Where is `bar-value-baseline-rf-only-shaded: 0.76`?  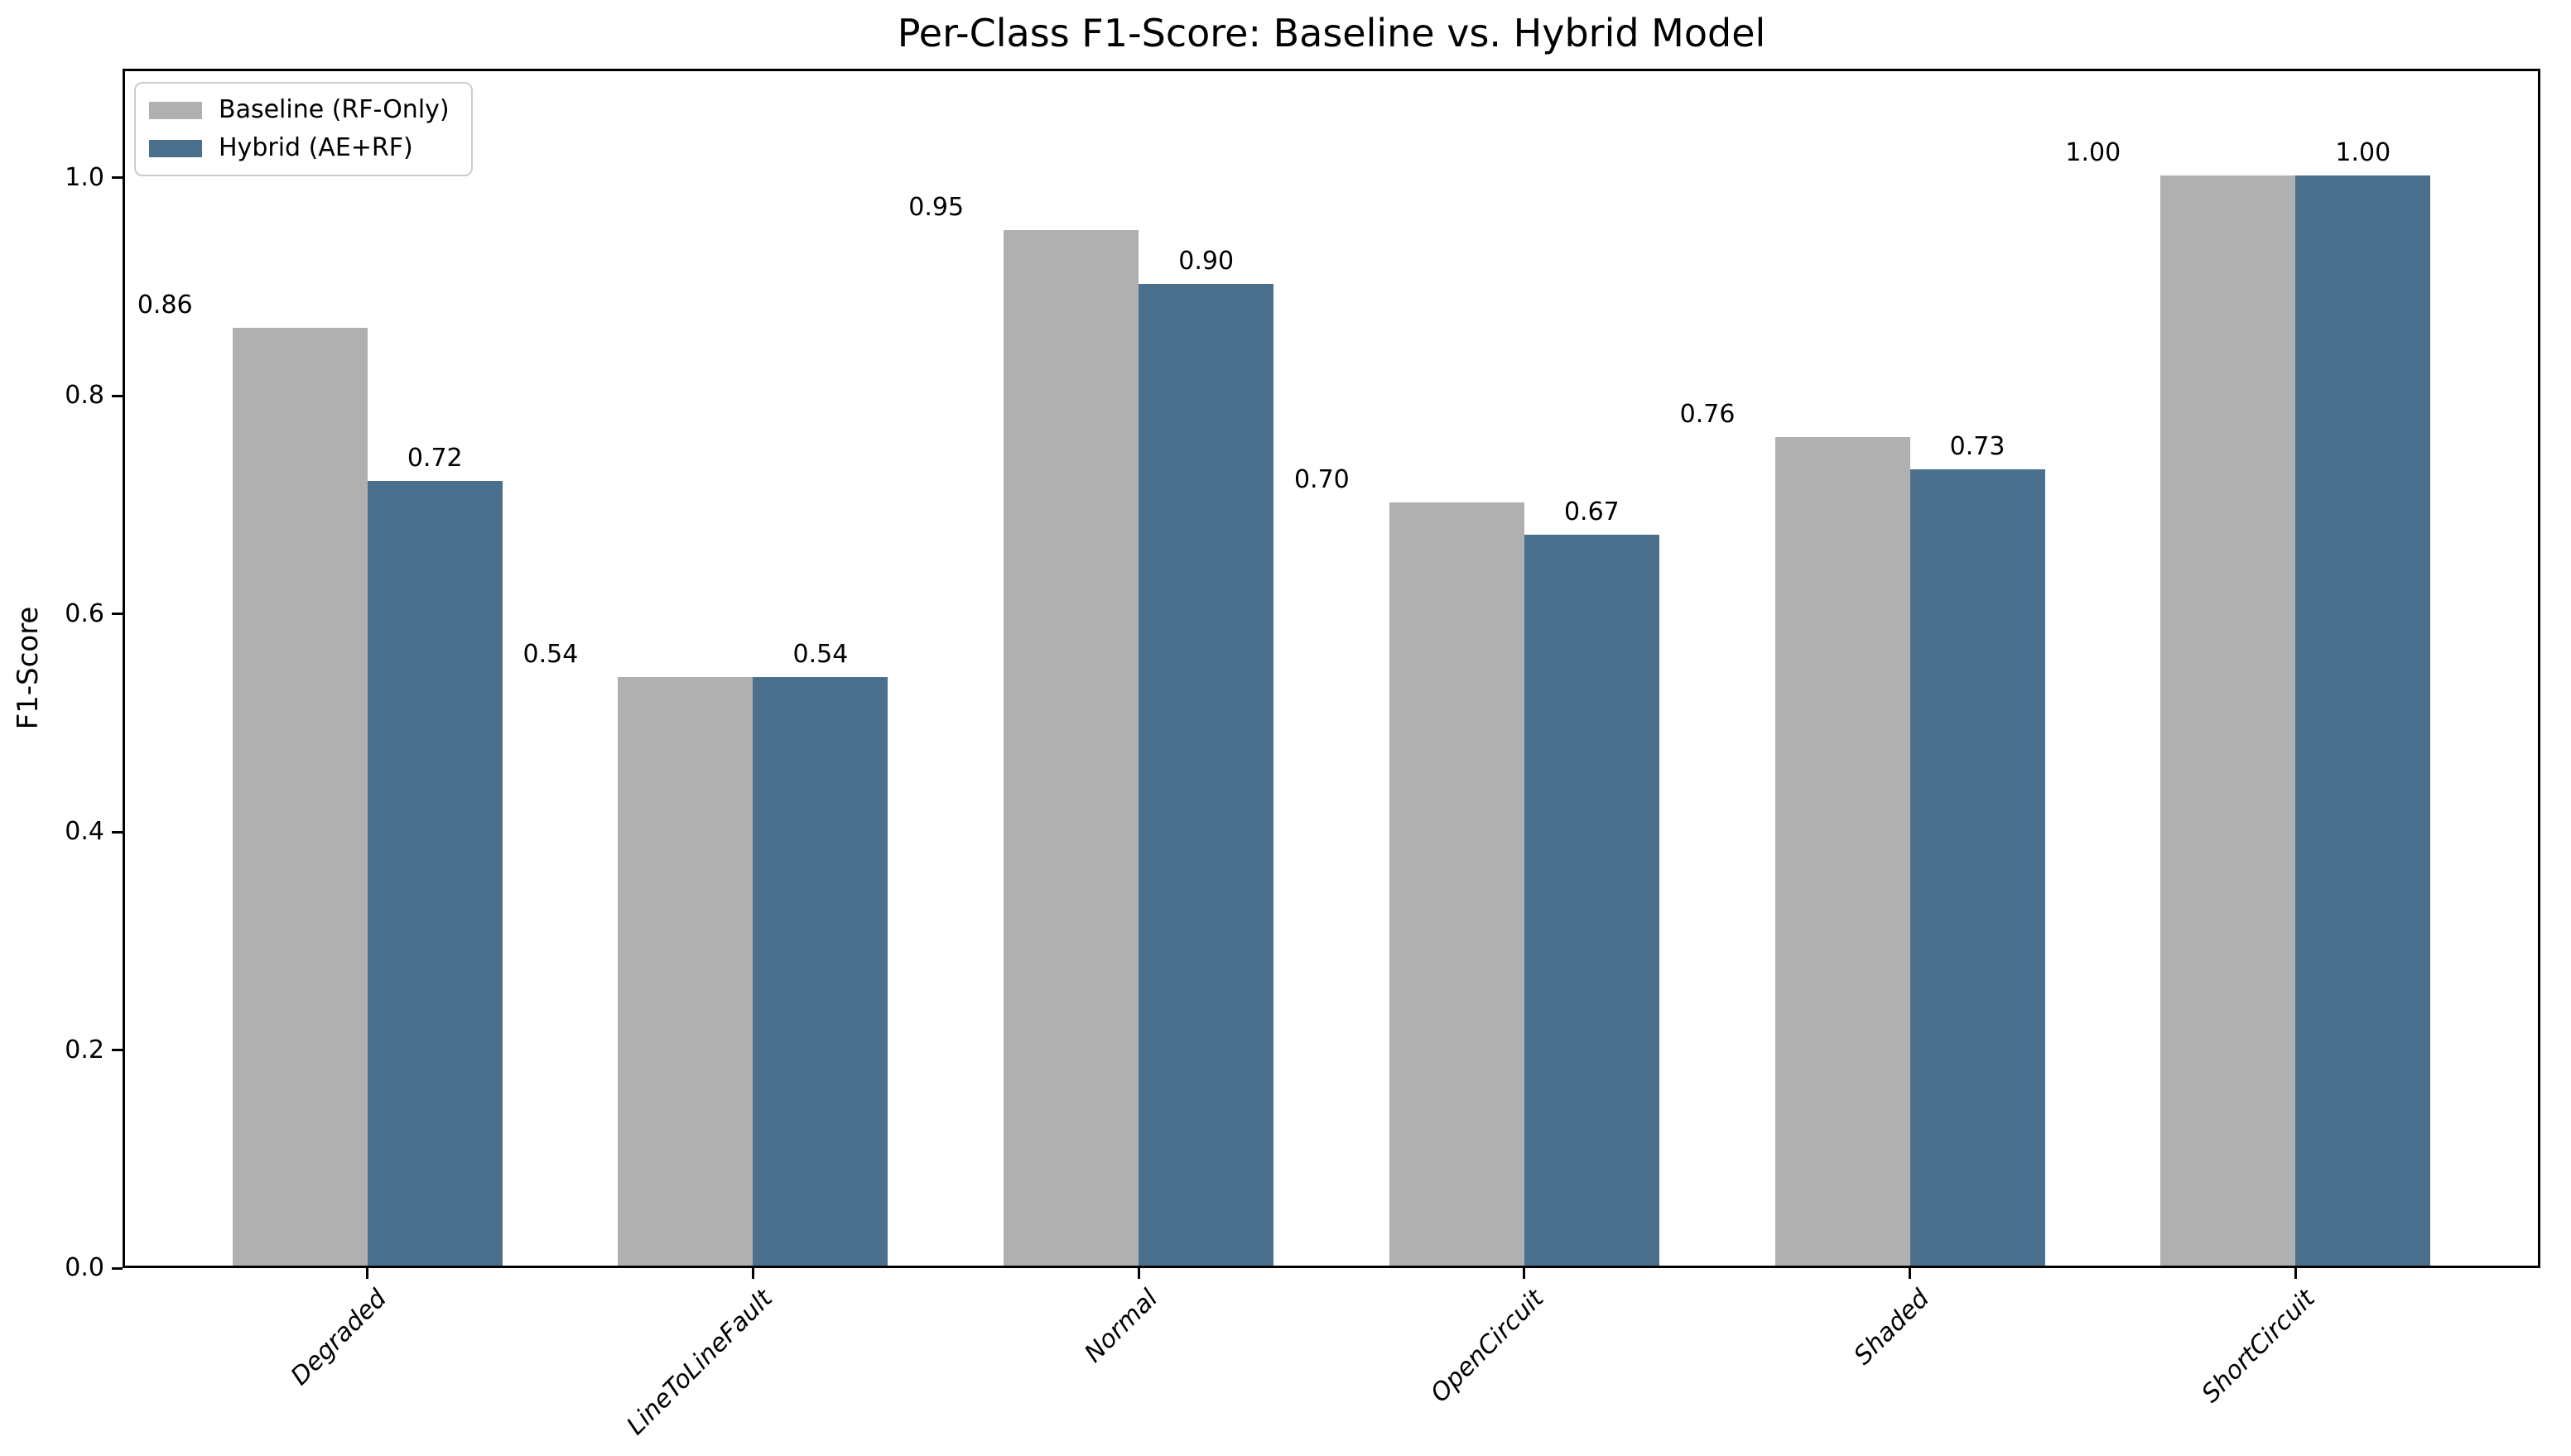
bar-value-baseline-rf-only-shaded: 0.76 is located at coordinates (1707, 414).